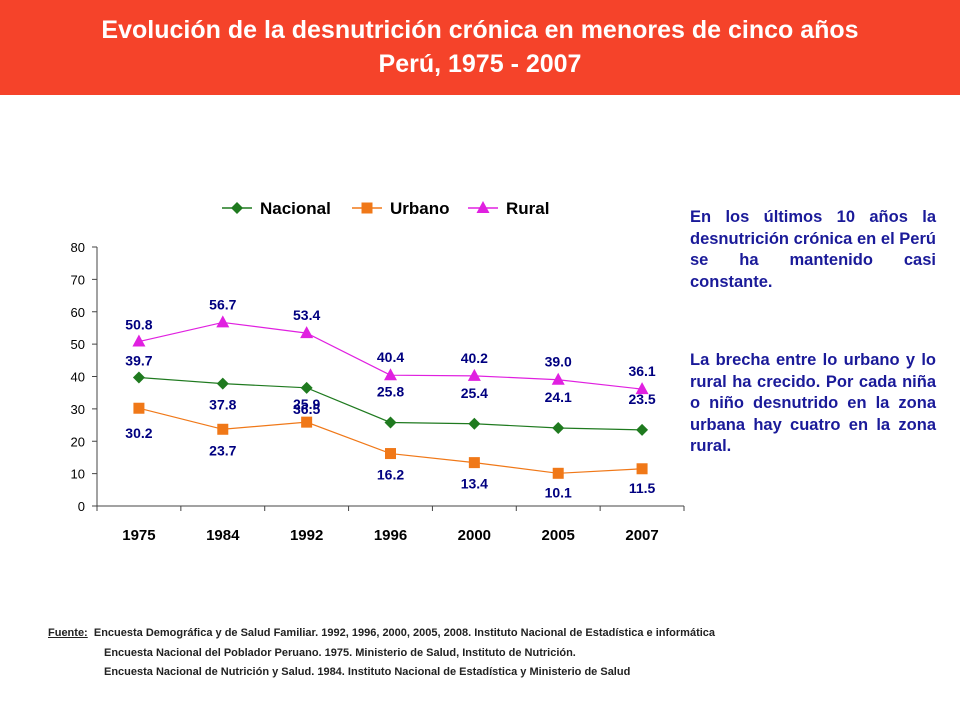  I want to click on data-label-rural: 36.1, so click(641, 371).